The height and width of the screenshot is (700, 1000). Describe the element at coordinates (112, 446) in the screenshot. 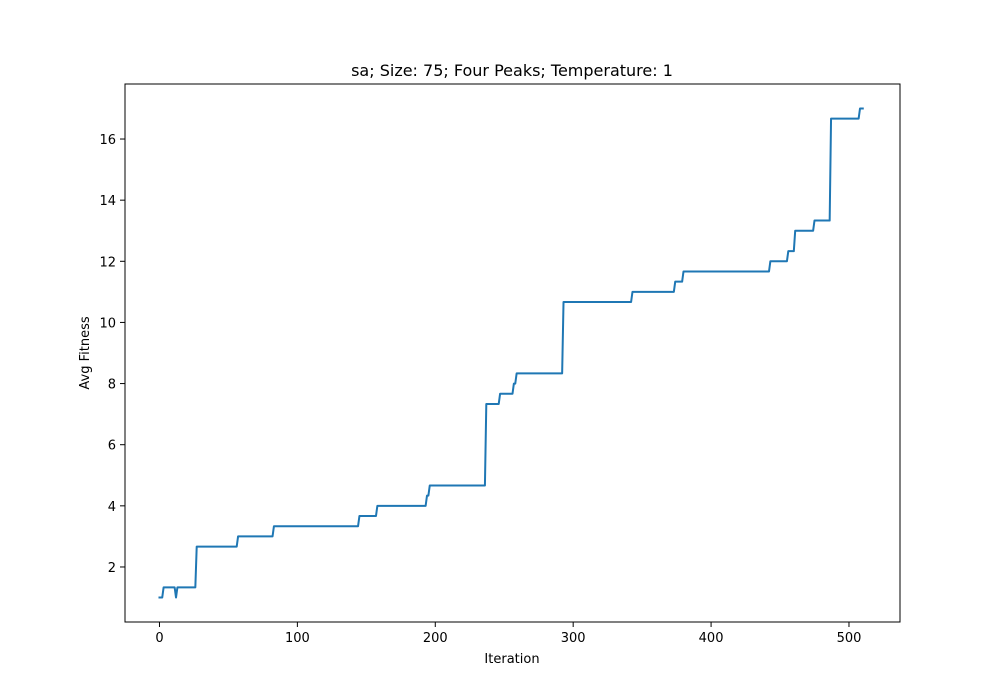

I see `y-tick-label: 6` at that location.